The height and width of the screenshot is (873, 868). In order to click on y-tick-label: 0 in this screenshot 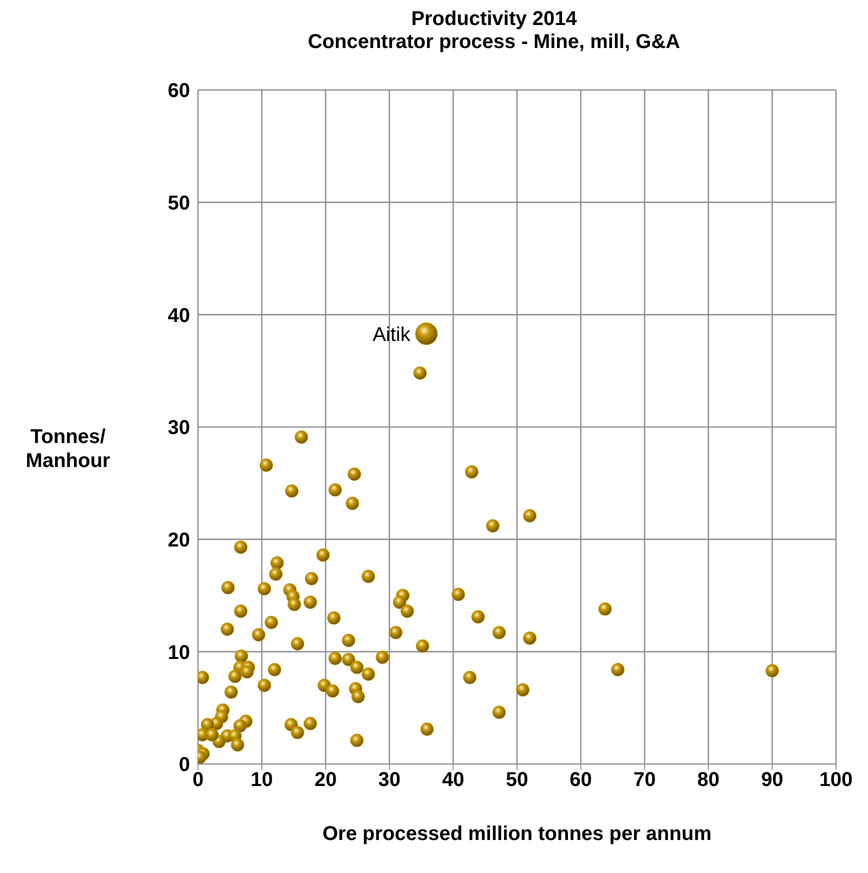, I will do `click(184, 765)`.